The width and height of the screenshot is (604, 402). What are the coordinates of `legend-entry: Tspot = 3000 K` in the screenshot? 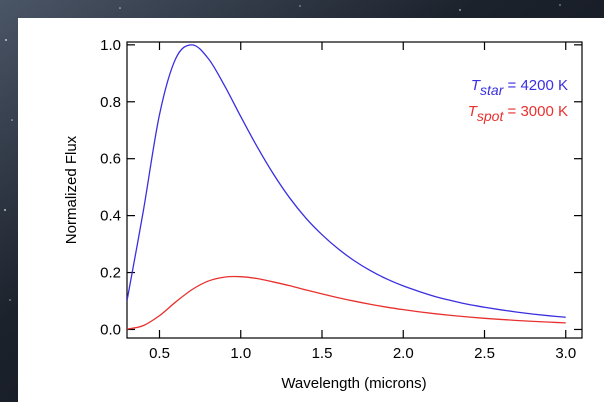 It's located at (518, 113).